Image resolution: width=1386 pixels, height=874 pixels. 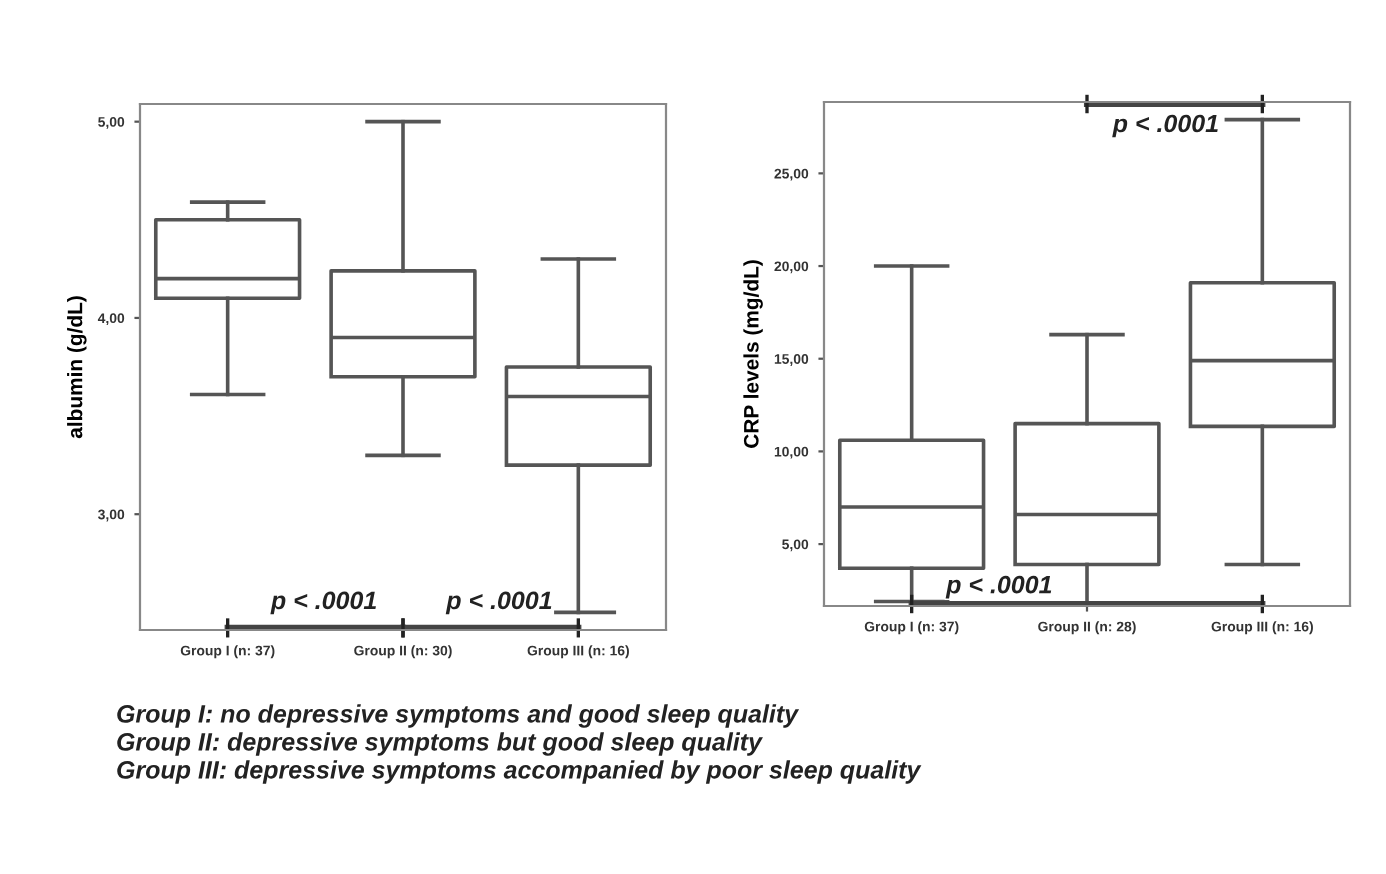 I want to click on y-axis-title: albumin (g/dL), so click(x=77, y=367).